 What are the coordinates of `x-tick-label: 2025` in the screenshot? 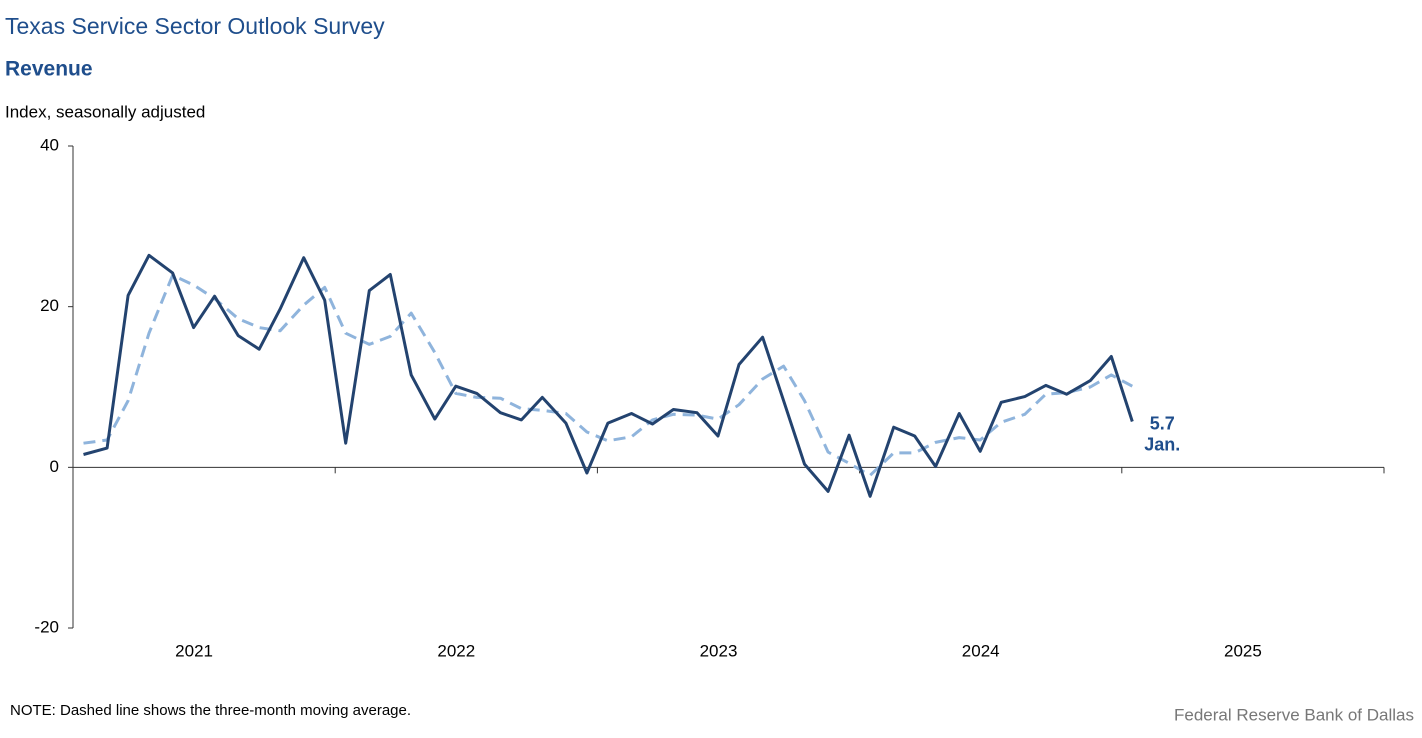 It's located at (1243, 650).